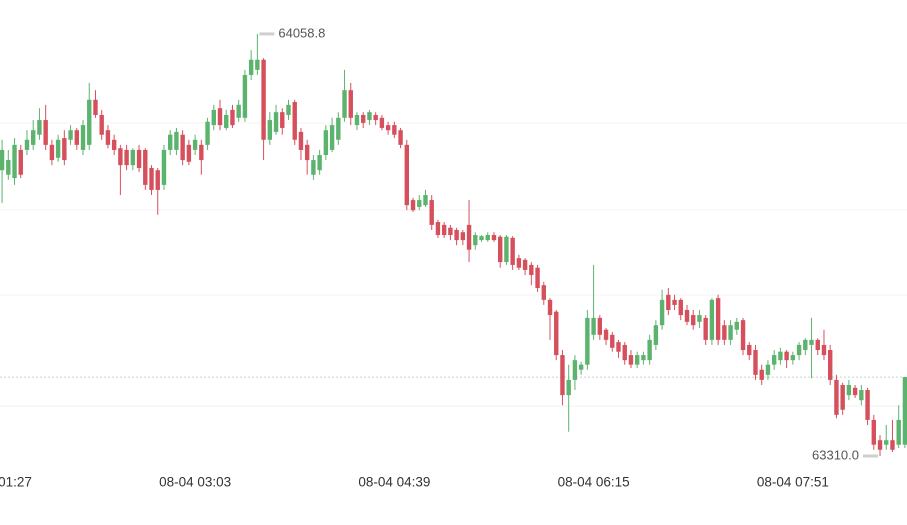  What do you see at coordinates (195, 482) in the screenshot?
I see `x-tick-label: 08-04 03:03` at bounding box center [195, 482].